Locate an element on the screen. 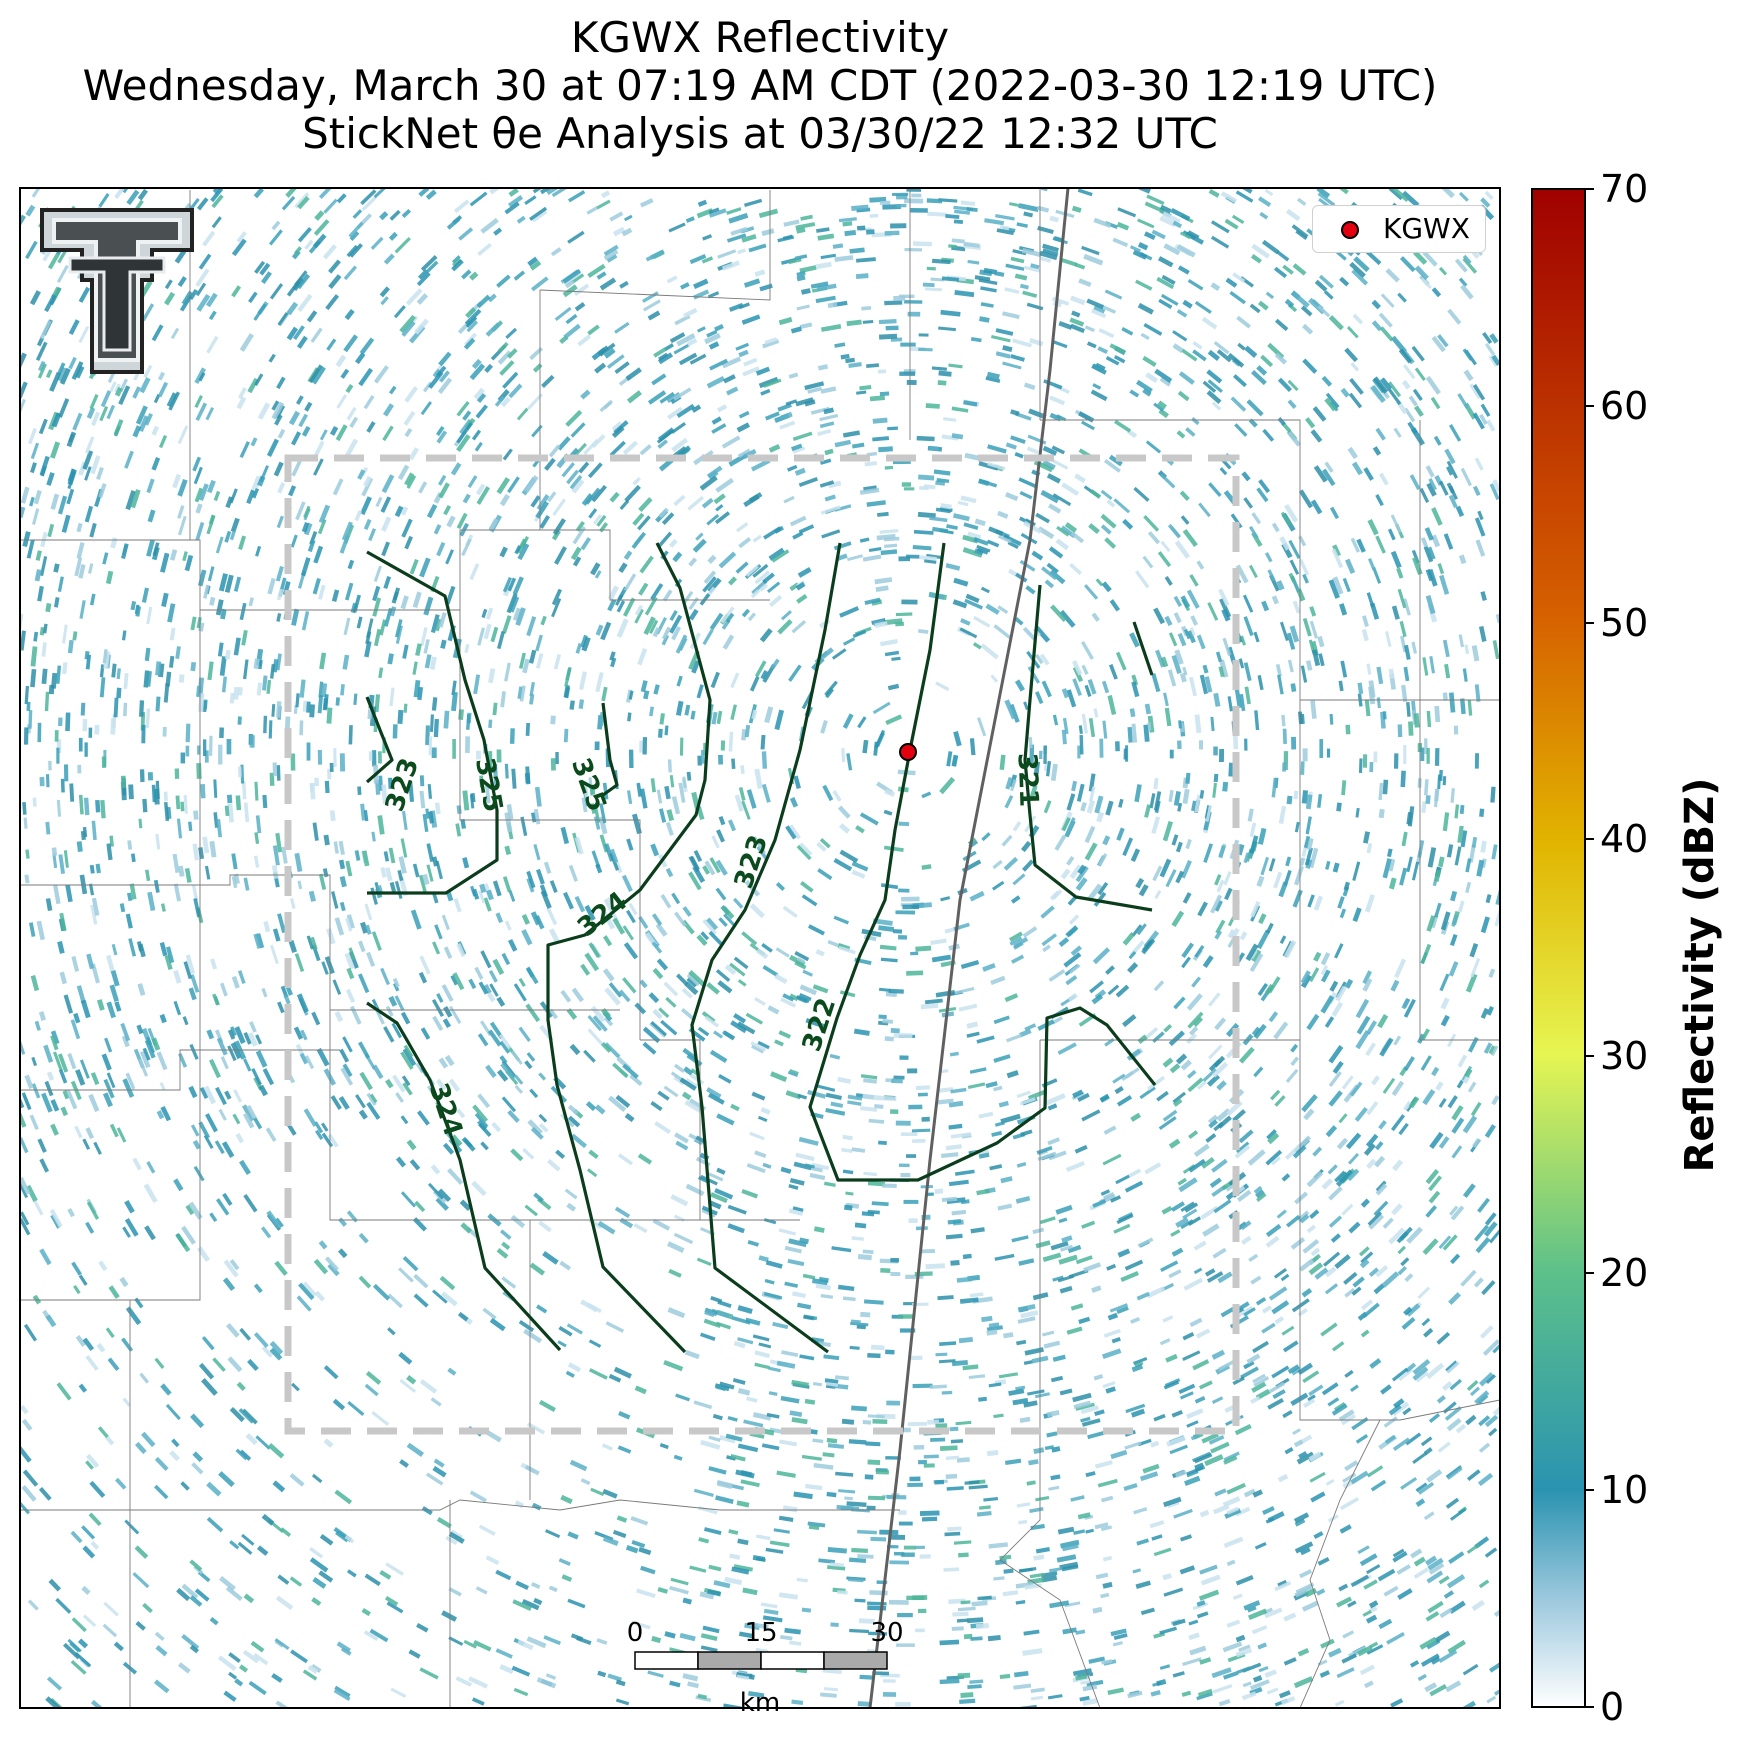 The width and height of the screenshot is (1738, 1743). contour-325-south is located at coordinates (464, 1176).